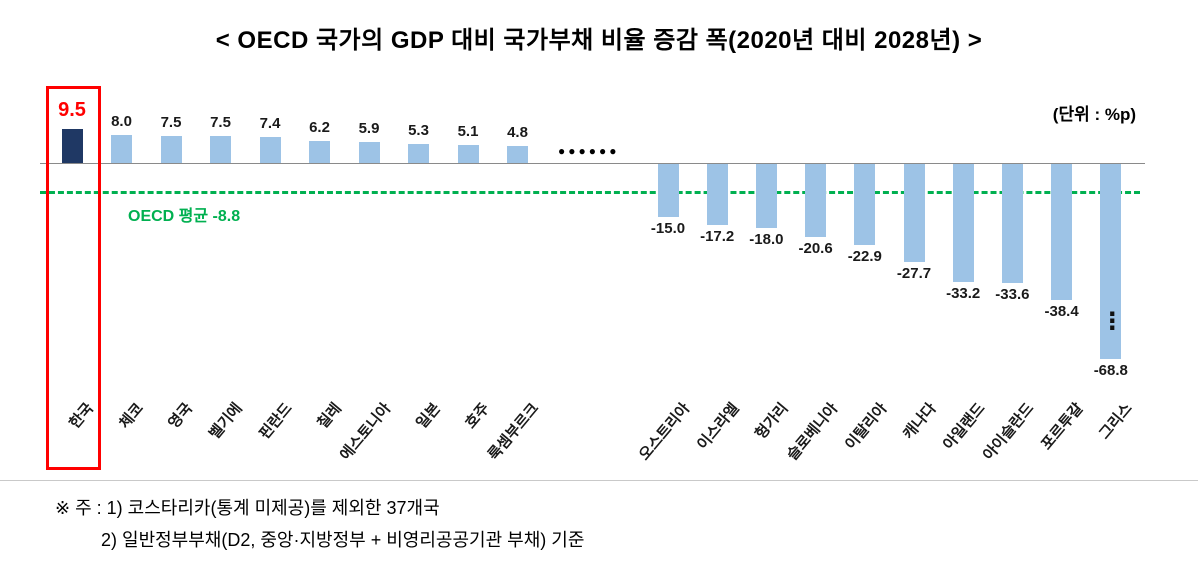 The height and width of the screenshot is (562, 1198). I want to click on bar-value-label: -68.8, so click(1110, 370).